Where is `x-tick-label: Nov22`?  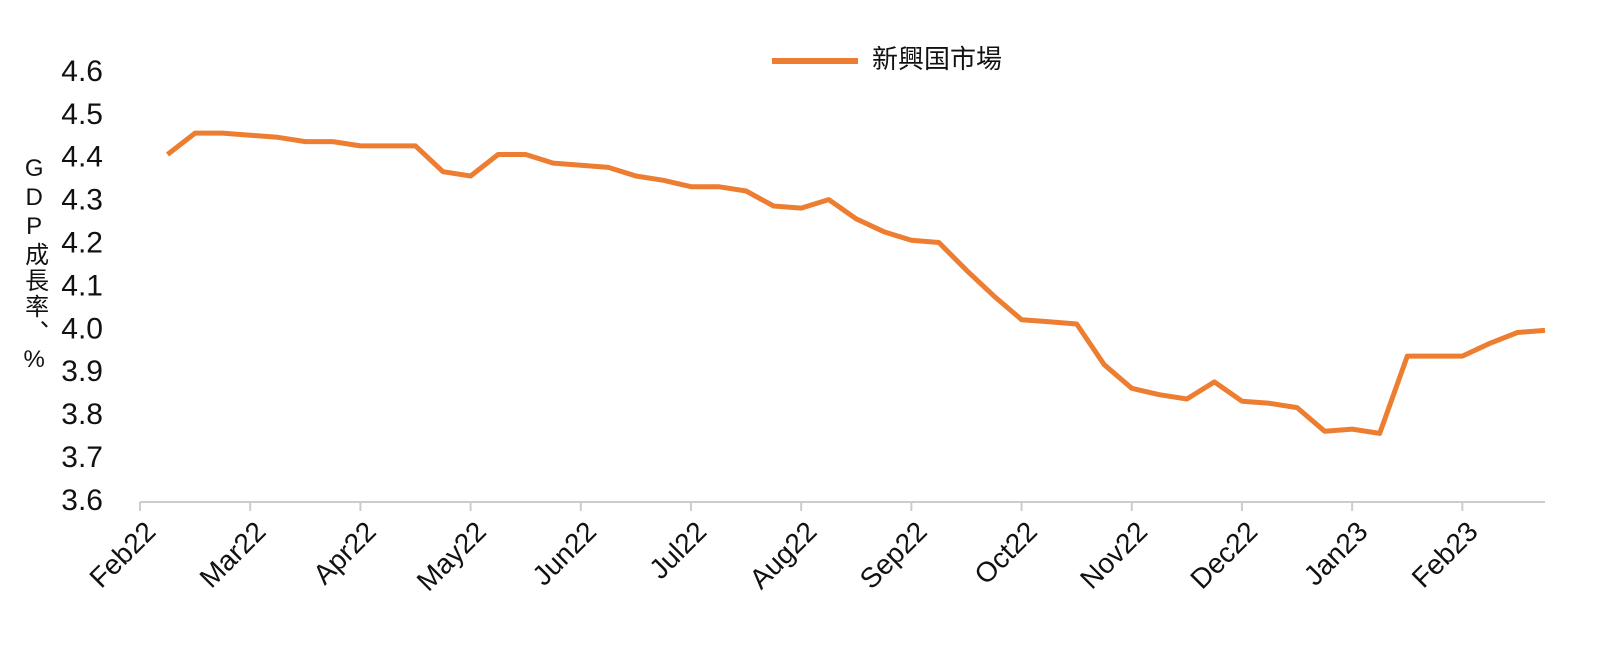 x-tick-label: Nov22 is located at coordinates (1113, 555).